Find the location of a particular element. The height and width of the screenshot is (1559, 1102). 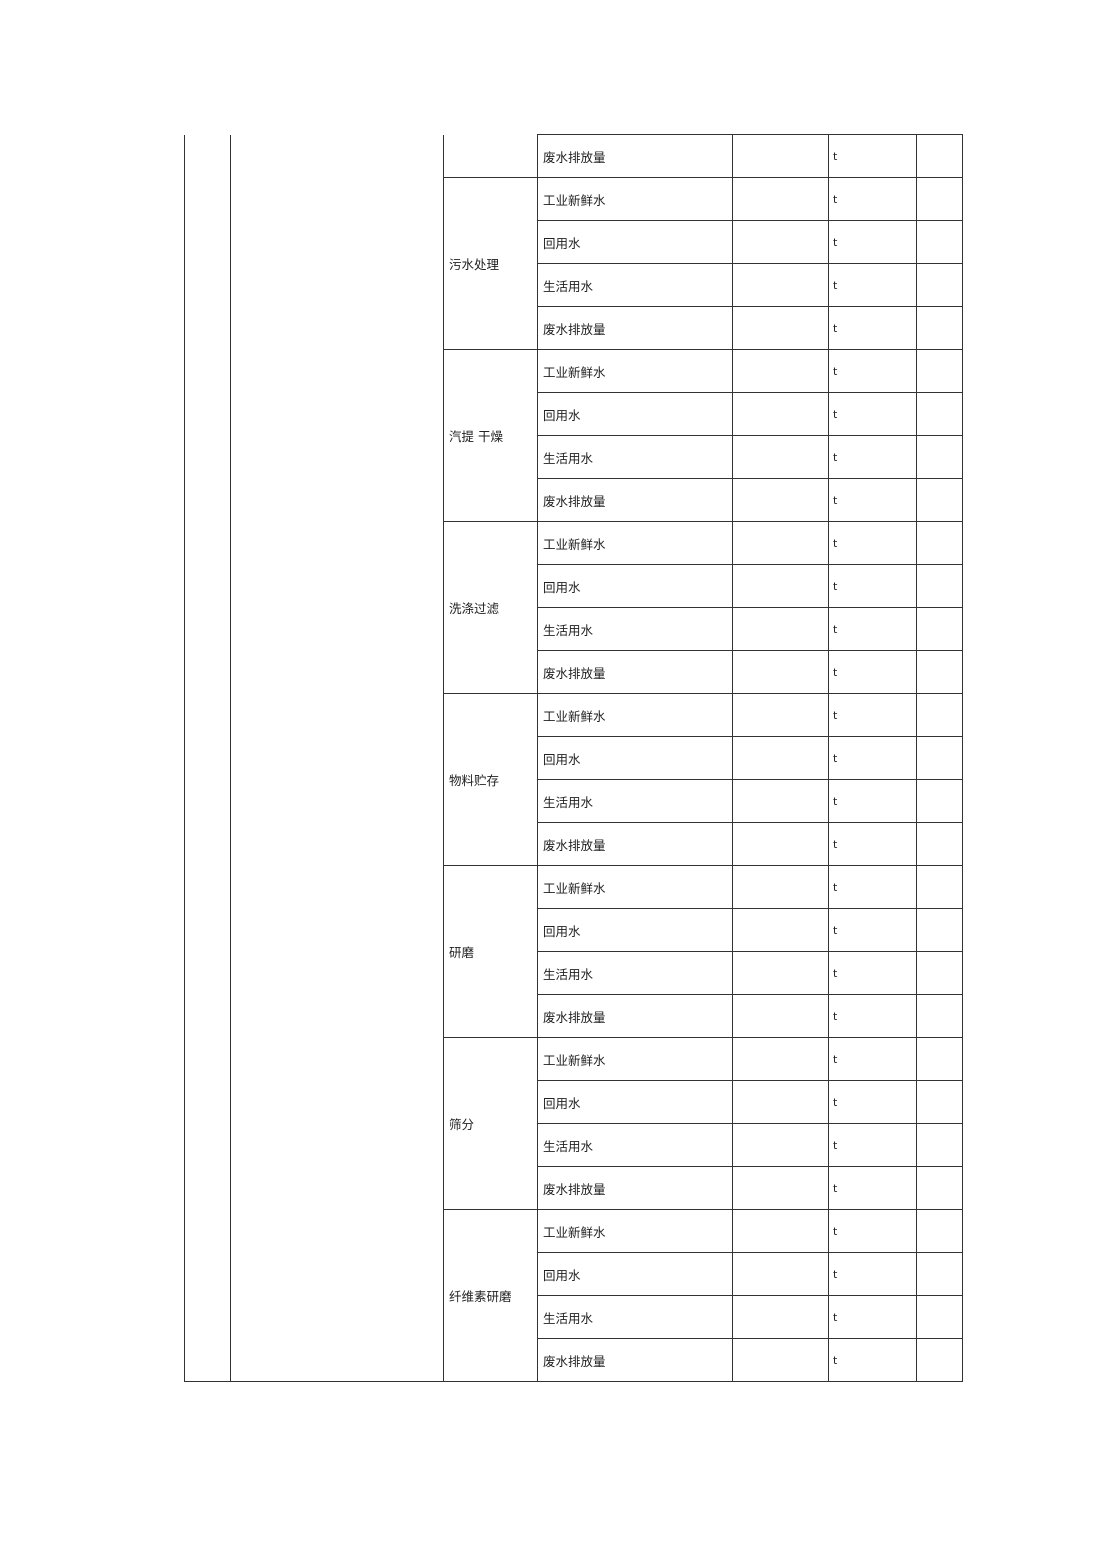

process-cell: 纤维素研磨 is located at coordinates (490, 1295).